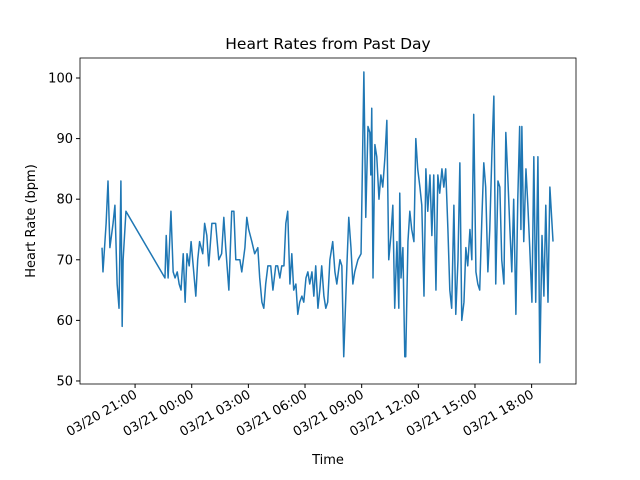  I want to click on y-tick-label: 90, so click(64, 139).